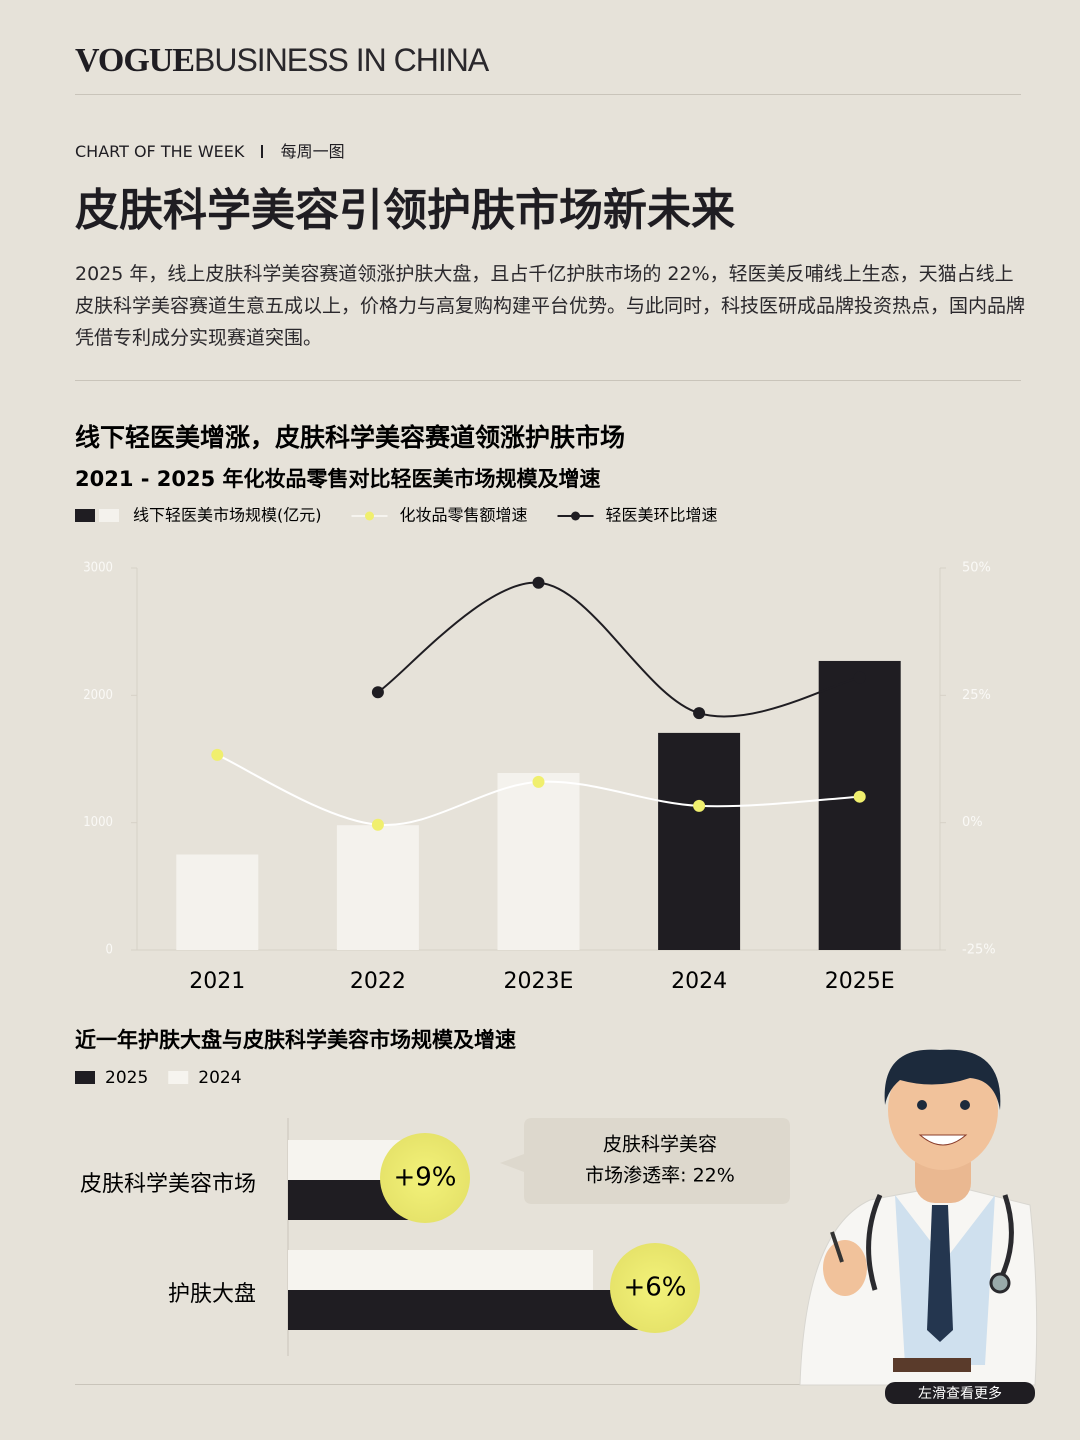 This screenshot has height=1440, width=1080. Describe the element at coordinates (168, 1184) in the screenshot. I see `y-tick-label: 皮肤科学美容市场` at that location.